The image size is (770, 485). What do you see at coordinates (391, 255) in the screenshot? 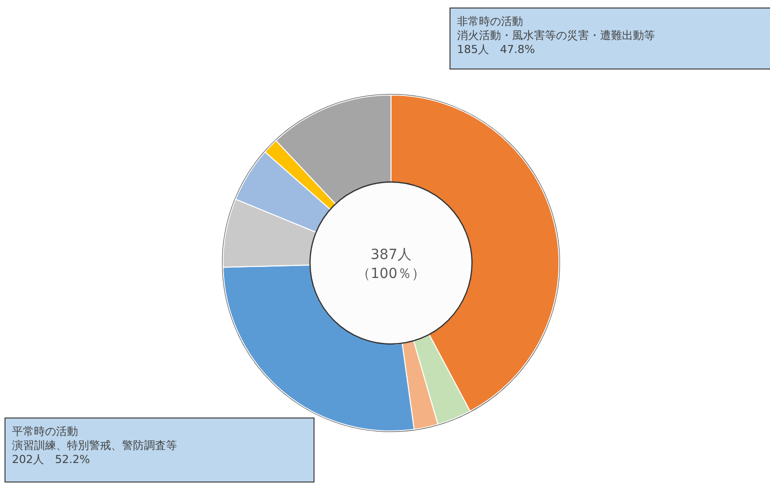
I see `text: 387人` at bounding box center [391, 255].